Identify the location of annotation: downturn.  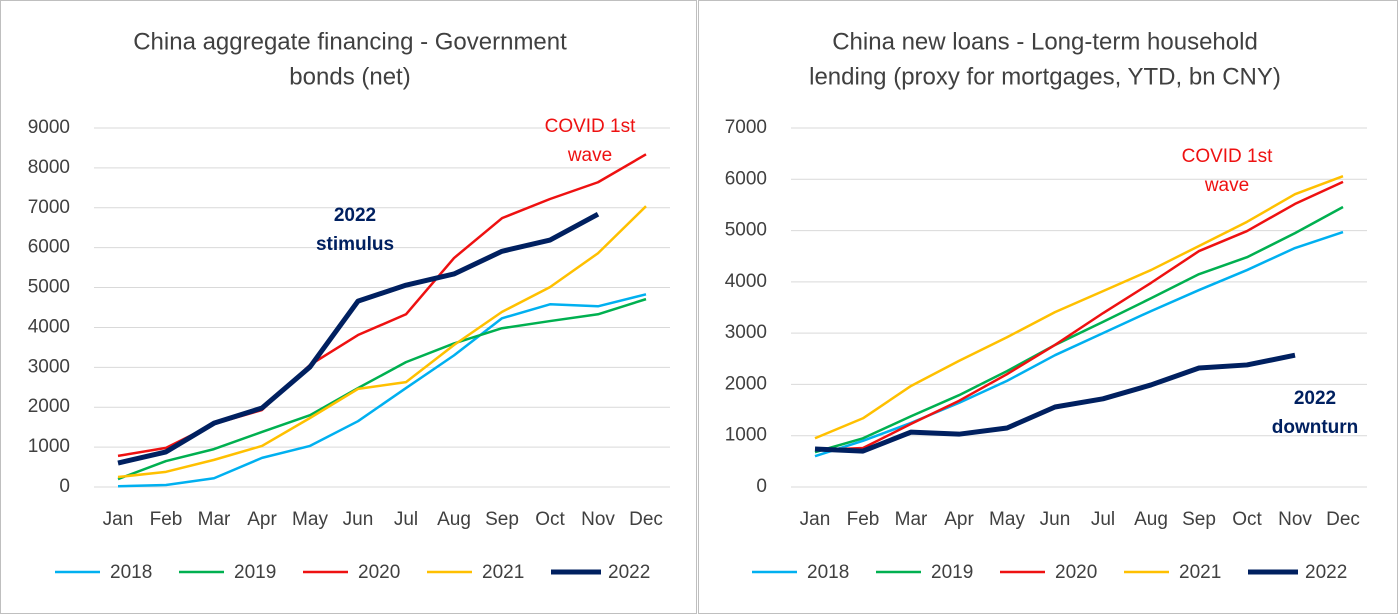
(1315, 427).